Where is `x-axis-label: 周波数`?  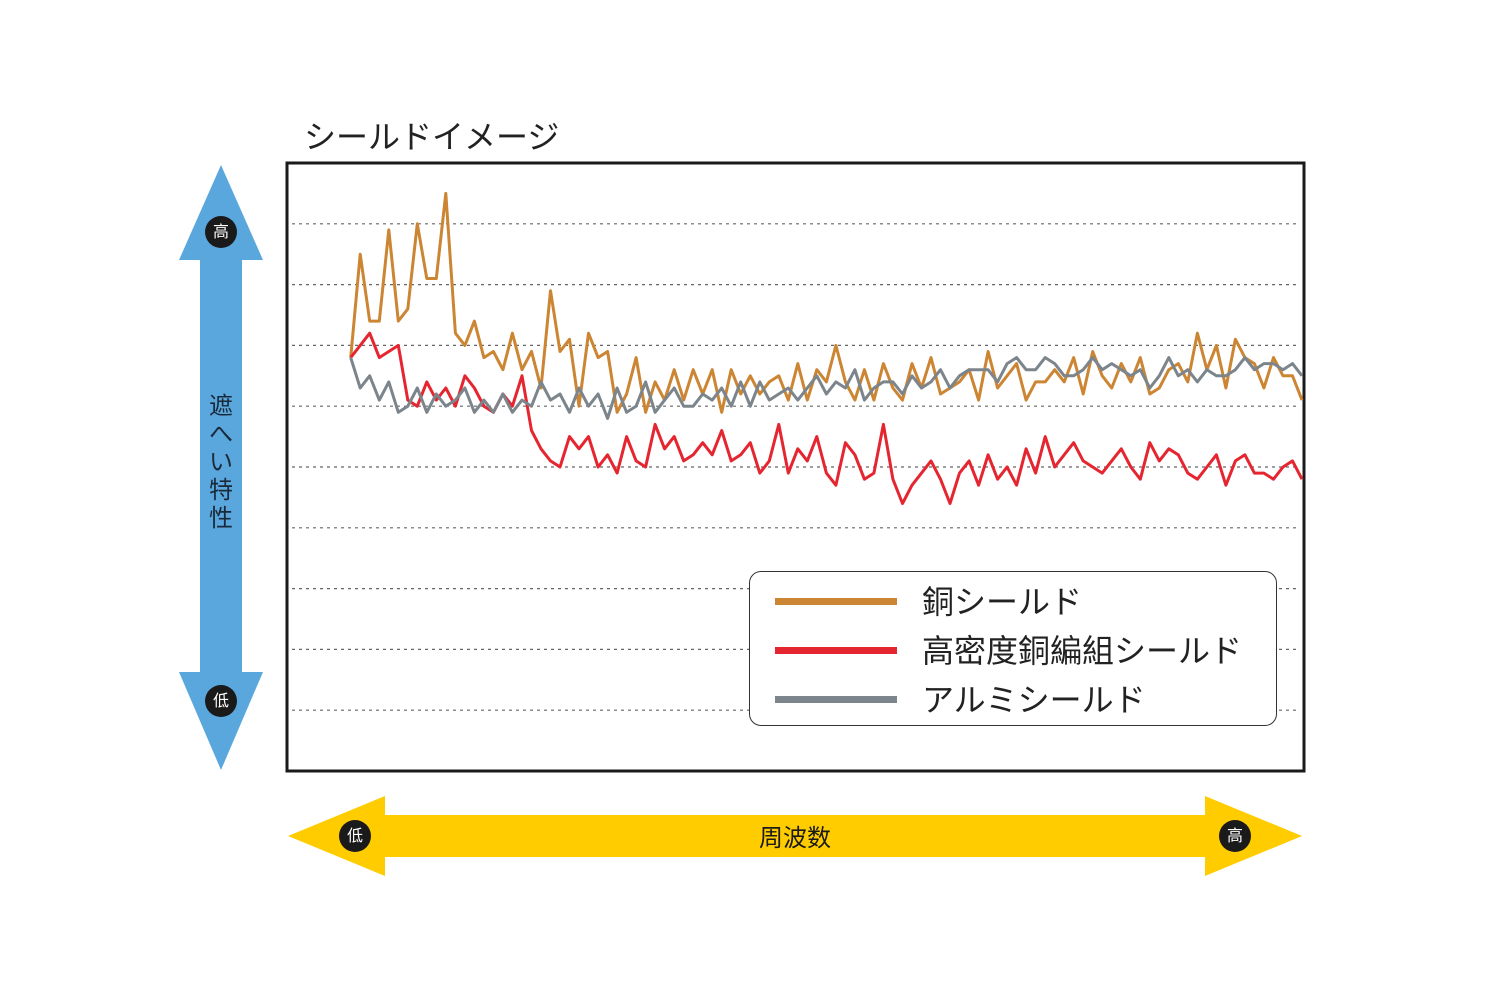 x-axis-label: 周波数 is located at coordinates (795, 838).